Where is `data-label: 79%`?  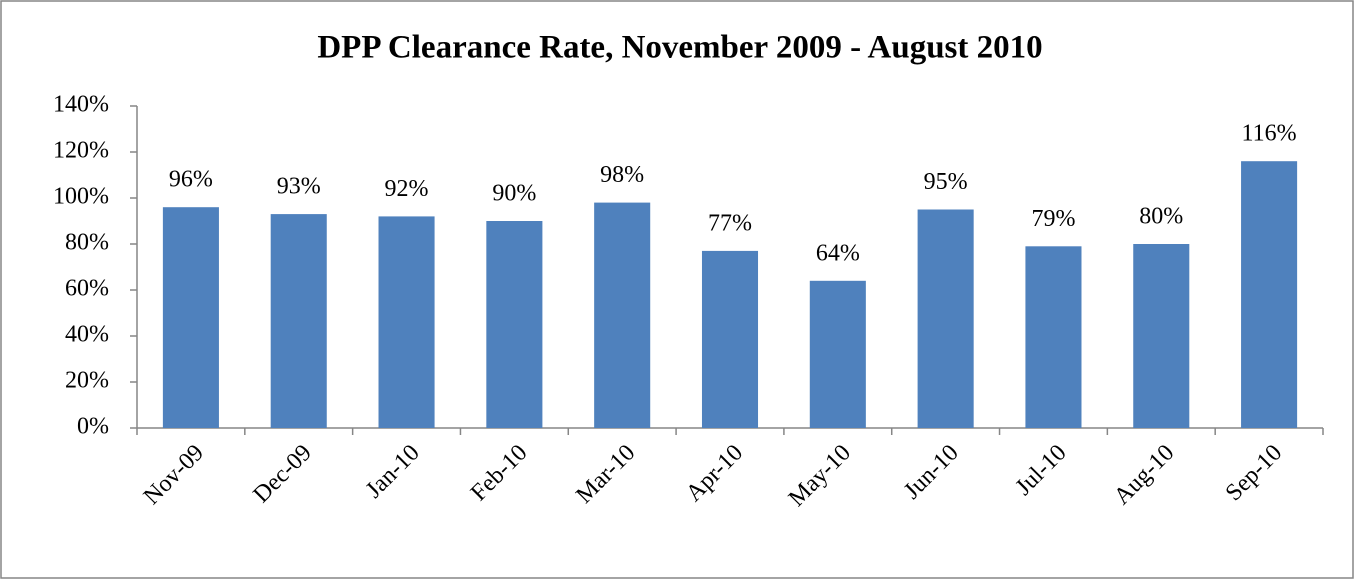 data-label: 79% is located at coordinates (1053, 219).